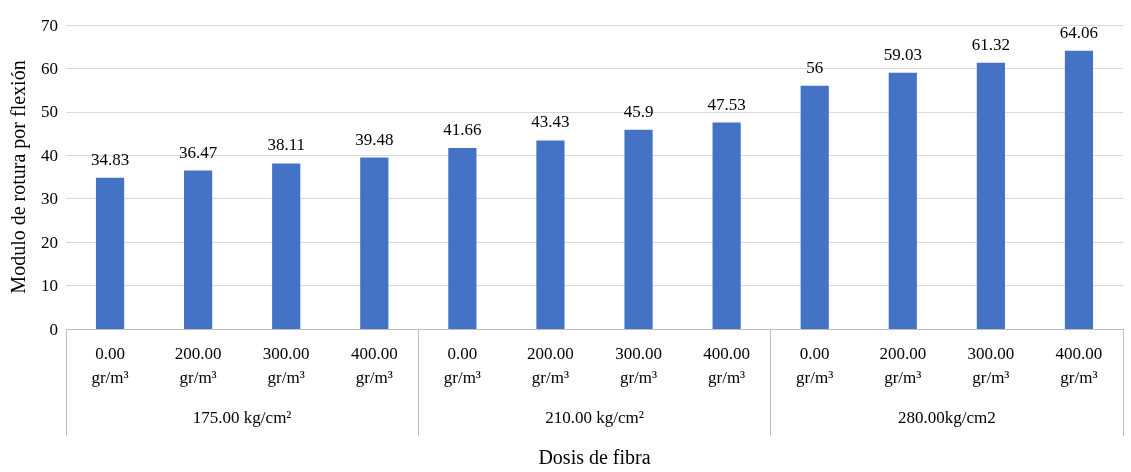 This screenshot has width=1131, height=472. I want to click on data-label: 36.47, so click(198, 152).